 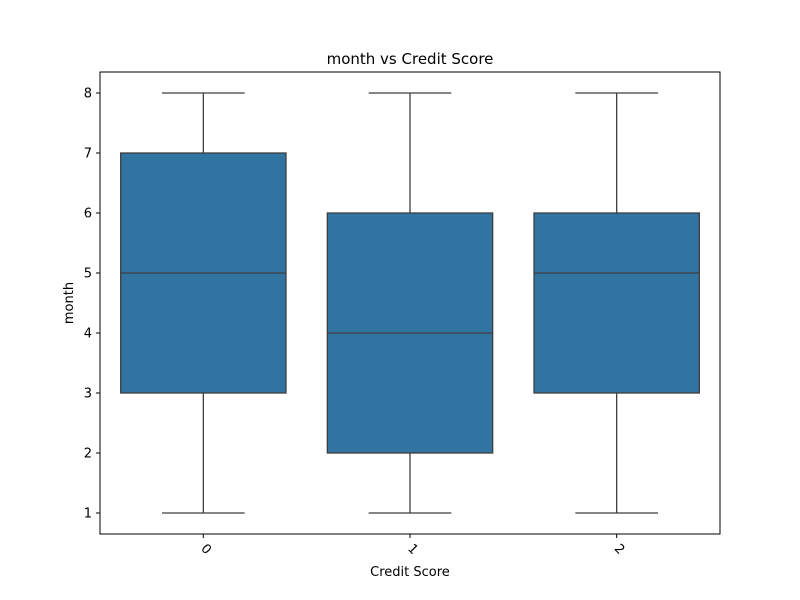 I want to click on x-axis-label: Credit Score, so click(x=410, y=572).